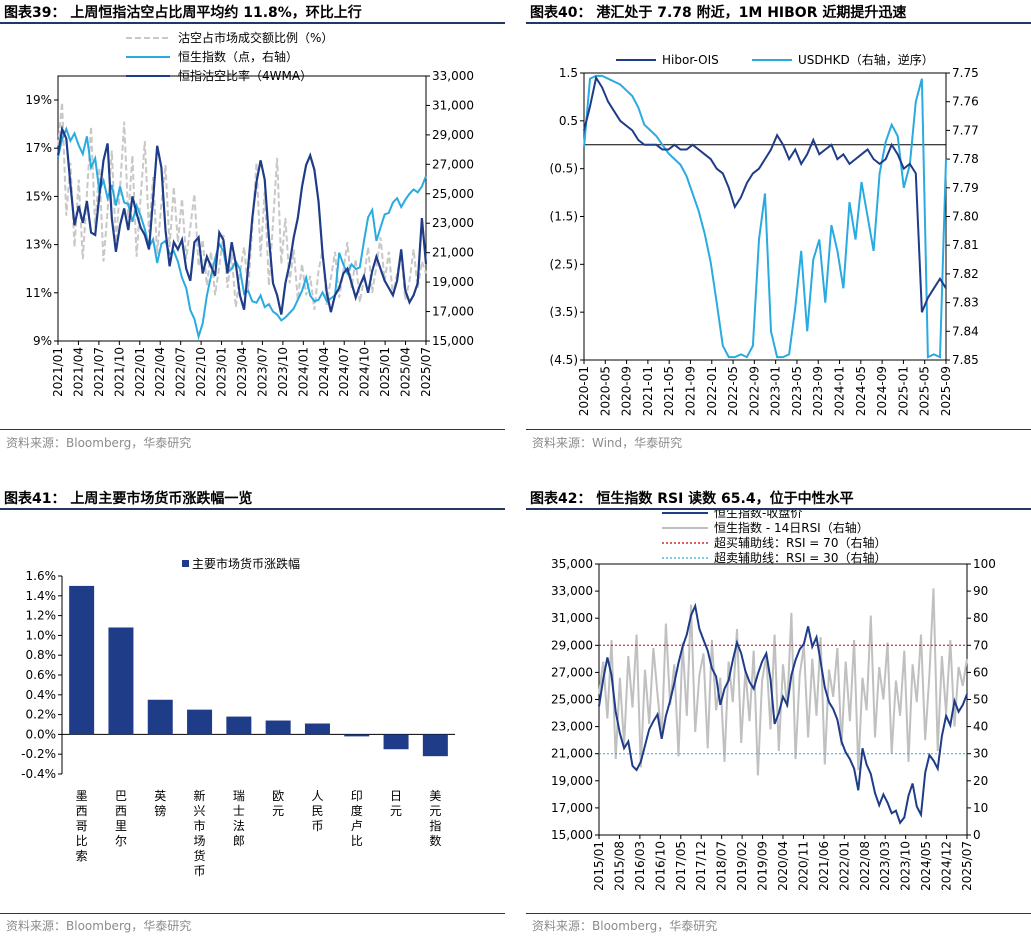 The image size is (1031, 939). Describe the element at coordinates (78, 372) in the screenshot. I see `x-axis-tick-label: 2021/04` at that location.